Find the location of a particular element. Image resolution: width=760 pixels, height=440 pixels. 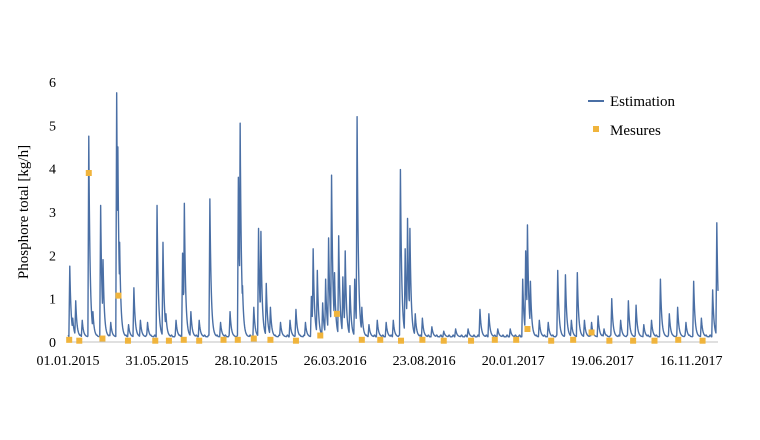

y-tick-label: 0 is located at coordinates (52, 343).